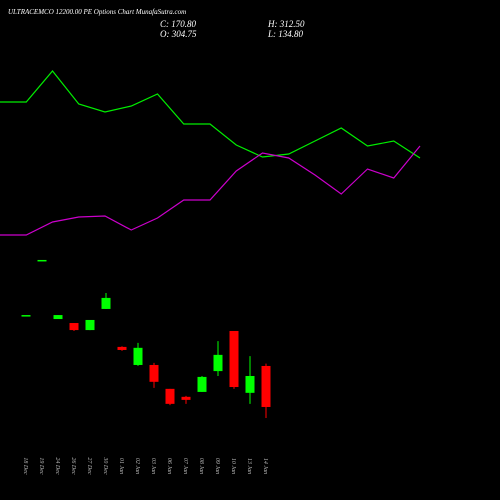 This screenshot has width=500, height=500. Describe the element at coordinates (57, 465) in the screenshot. I see `x-tick-label: 24 Dec` at that location.